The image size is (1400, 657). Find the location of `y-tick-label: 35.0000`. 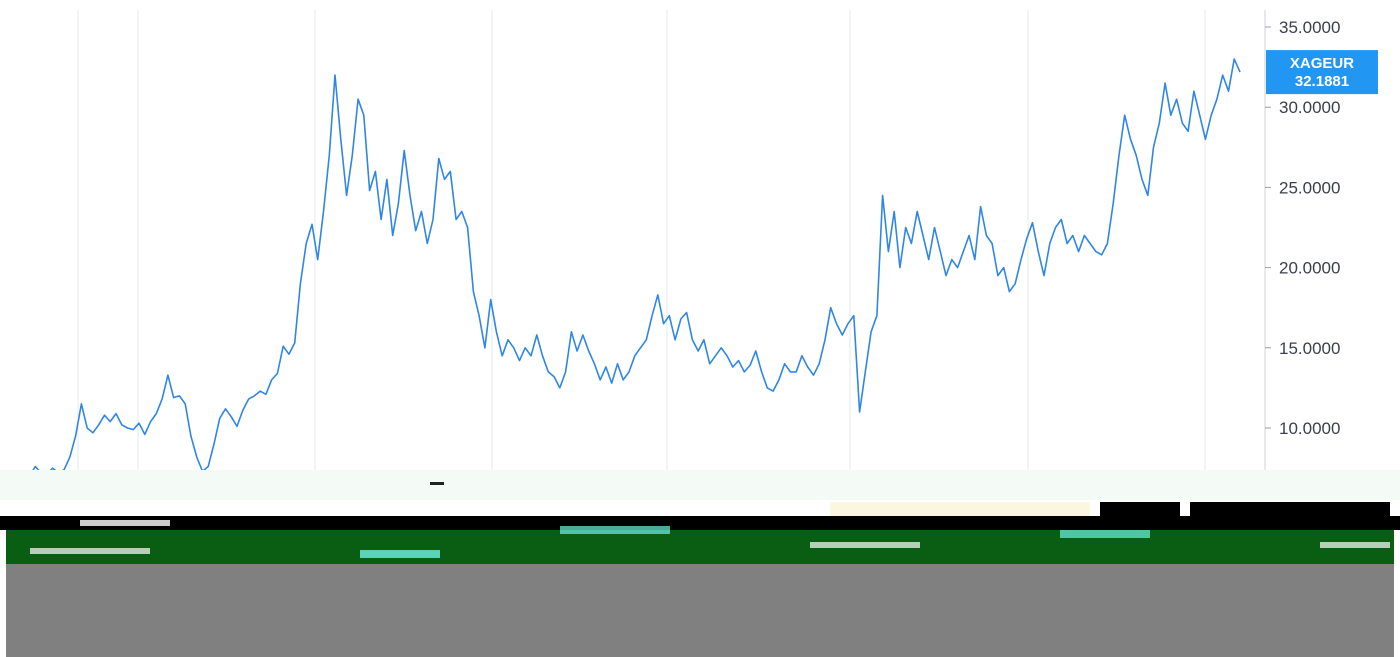

y-tick-label: 35.0000 is located at coordinates (1309, 27).